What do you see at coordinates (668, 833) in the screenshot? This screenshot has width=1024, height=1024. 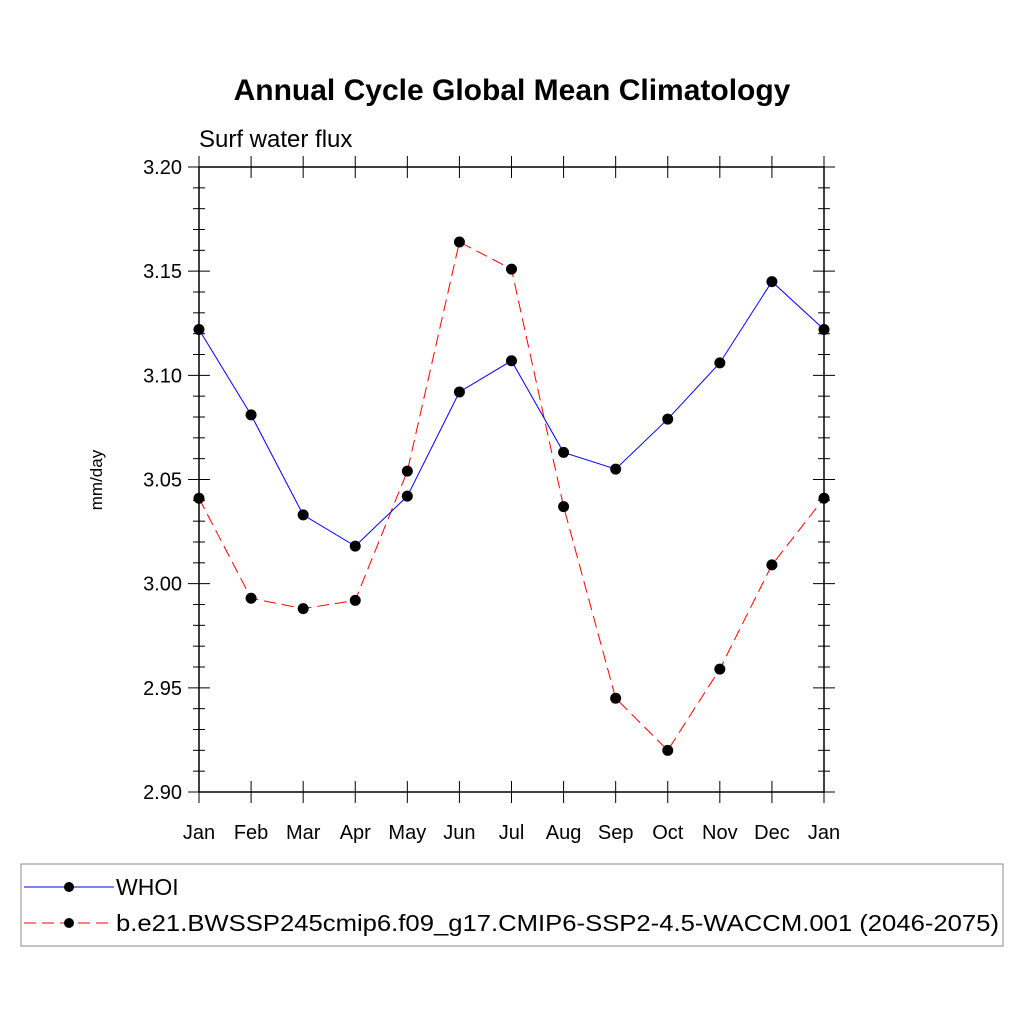 I see `x-tick-label: Oct` at bounding box center [668, 833].